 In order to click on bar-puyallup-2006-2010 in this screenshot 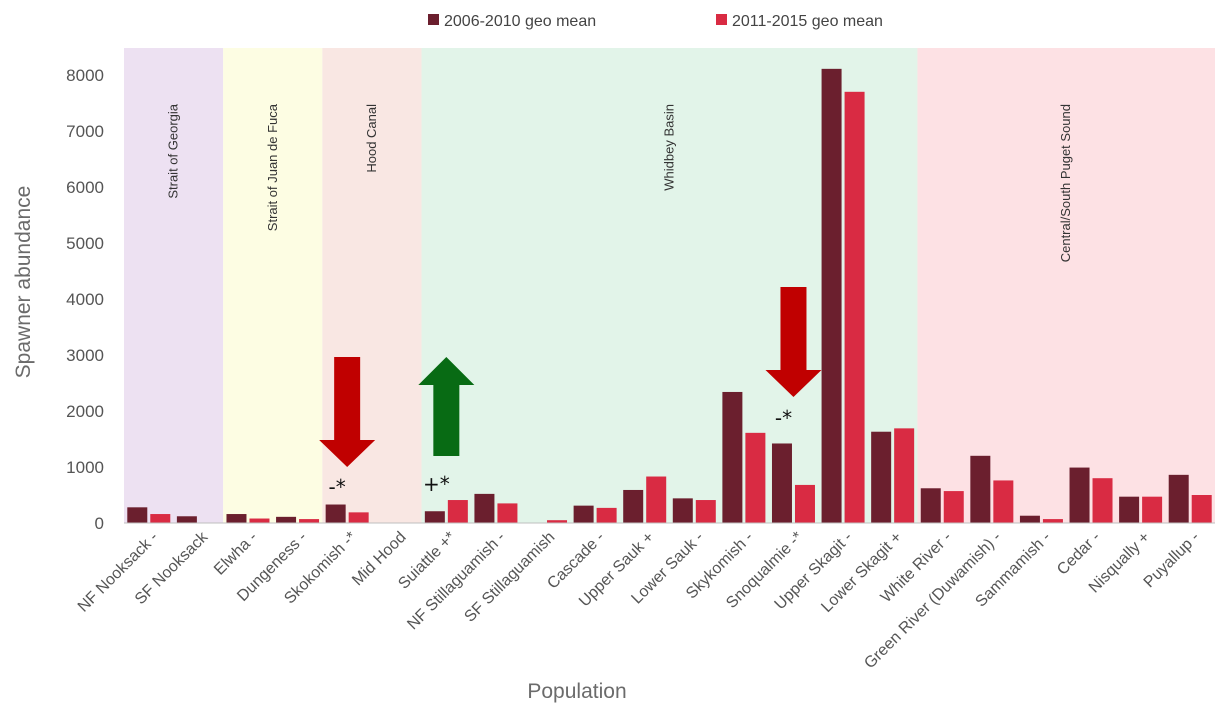, I will do `click(1178, 498)`.